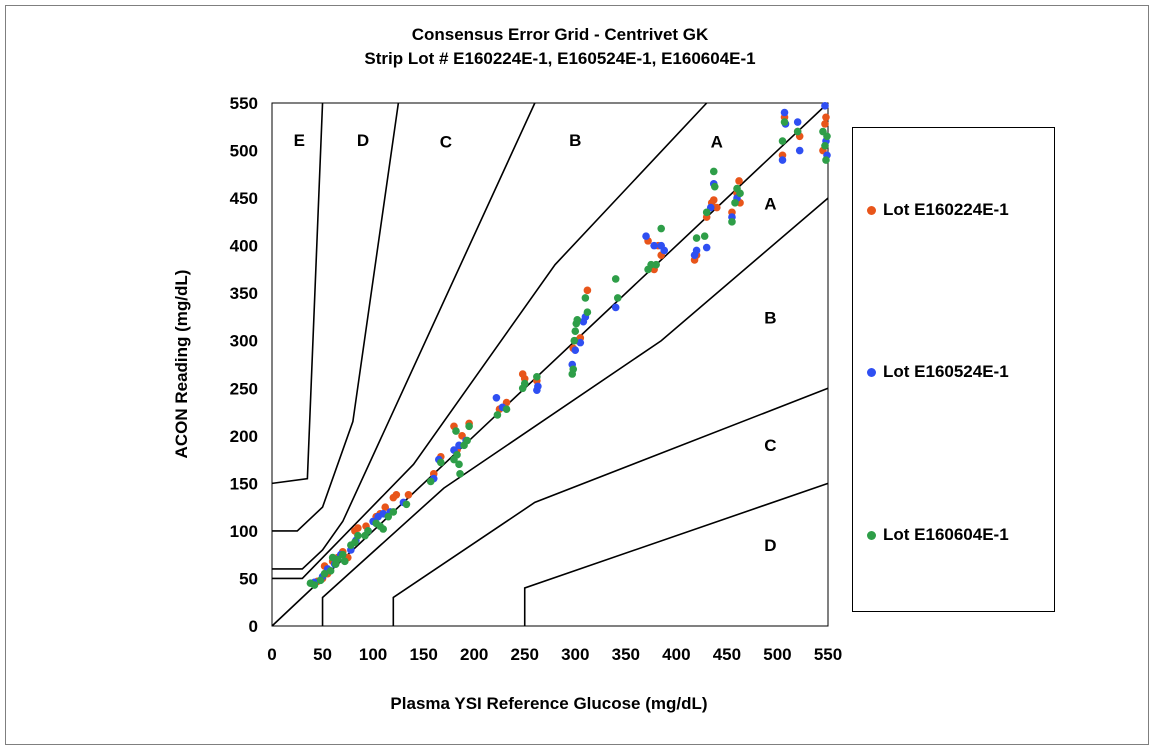  What do you see at coordinates (423, 654) in the screenshot?
I see `x-tick-label: 150` at bounding box center [423, 654].